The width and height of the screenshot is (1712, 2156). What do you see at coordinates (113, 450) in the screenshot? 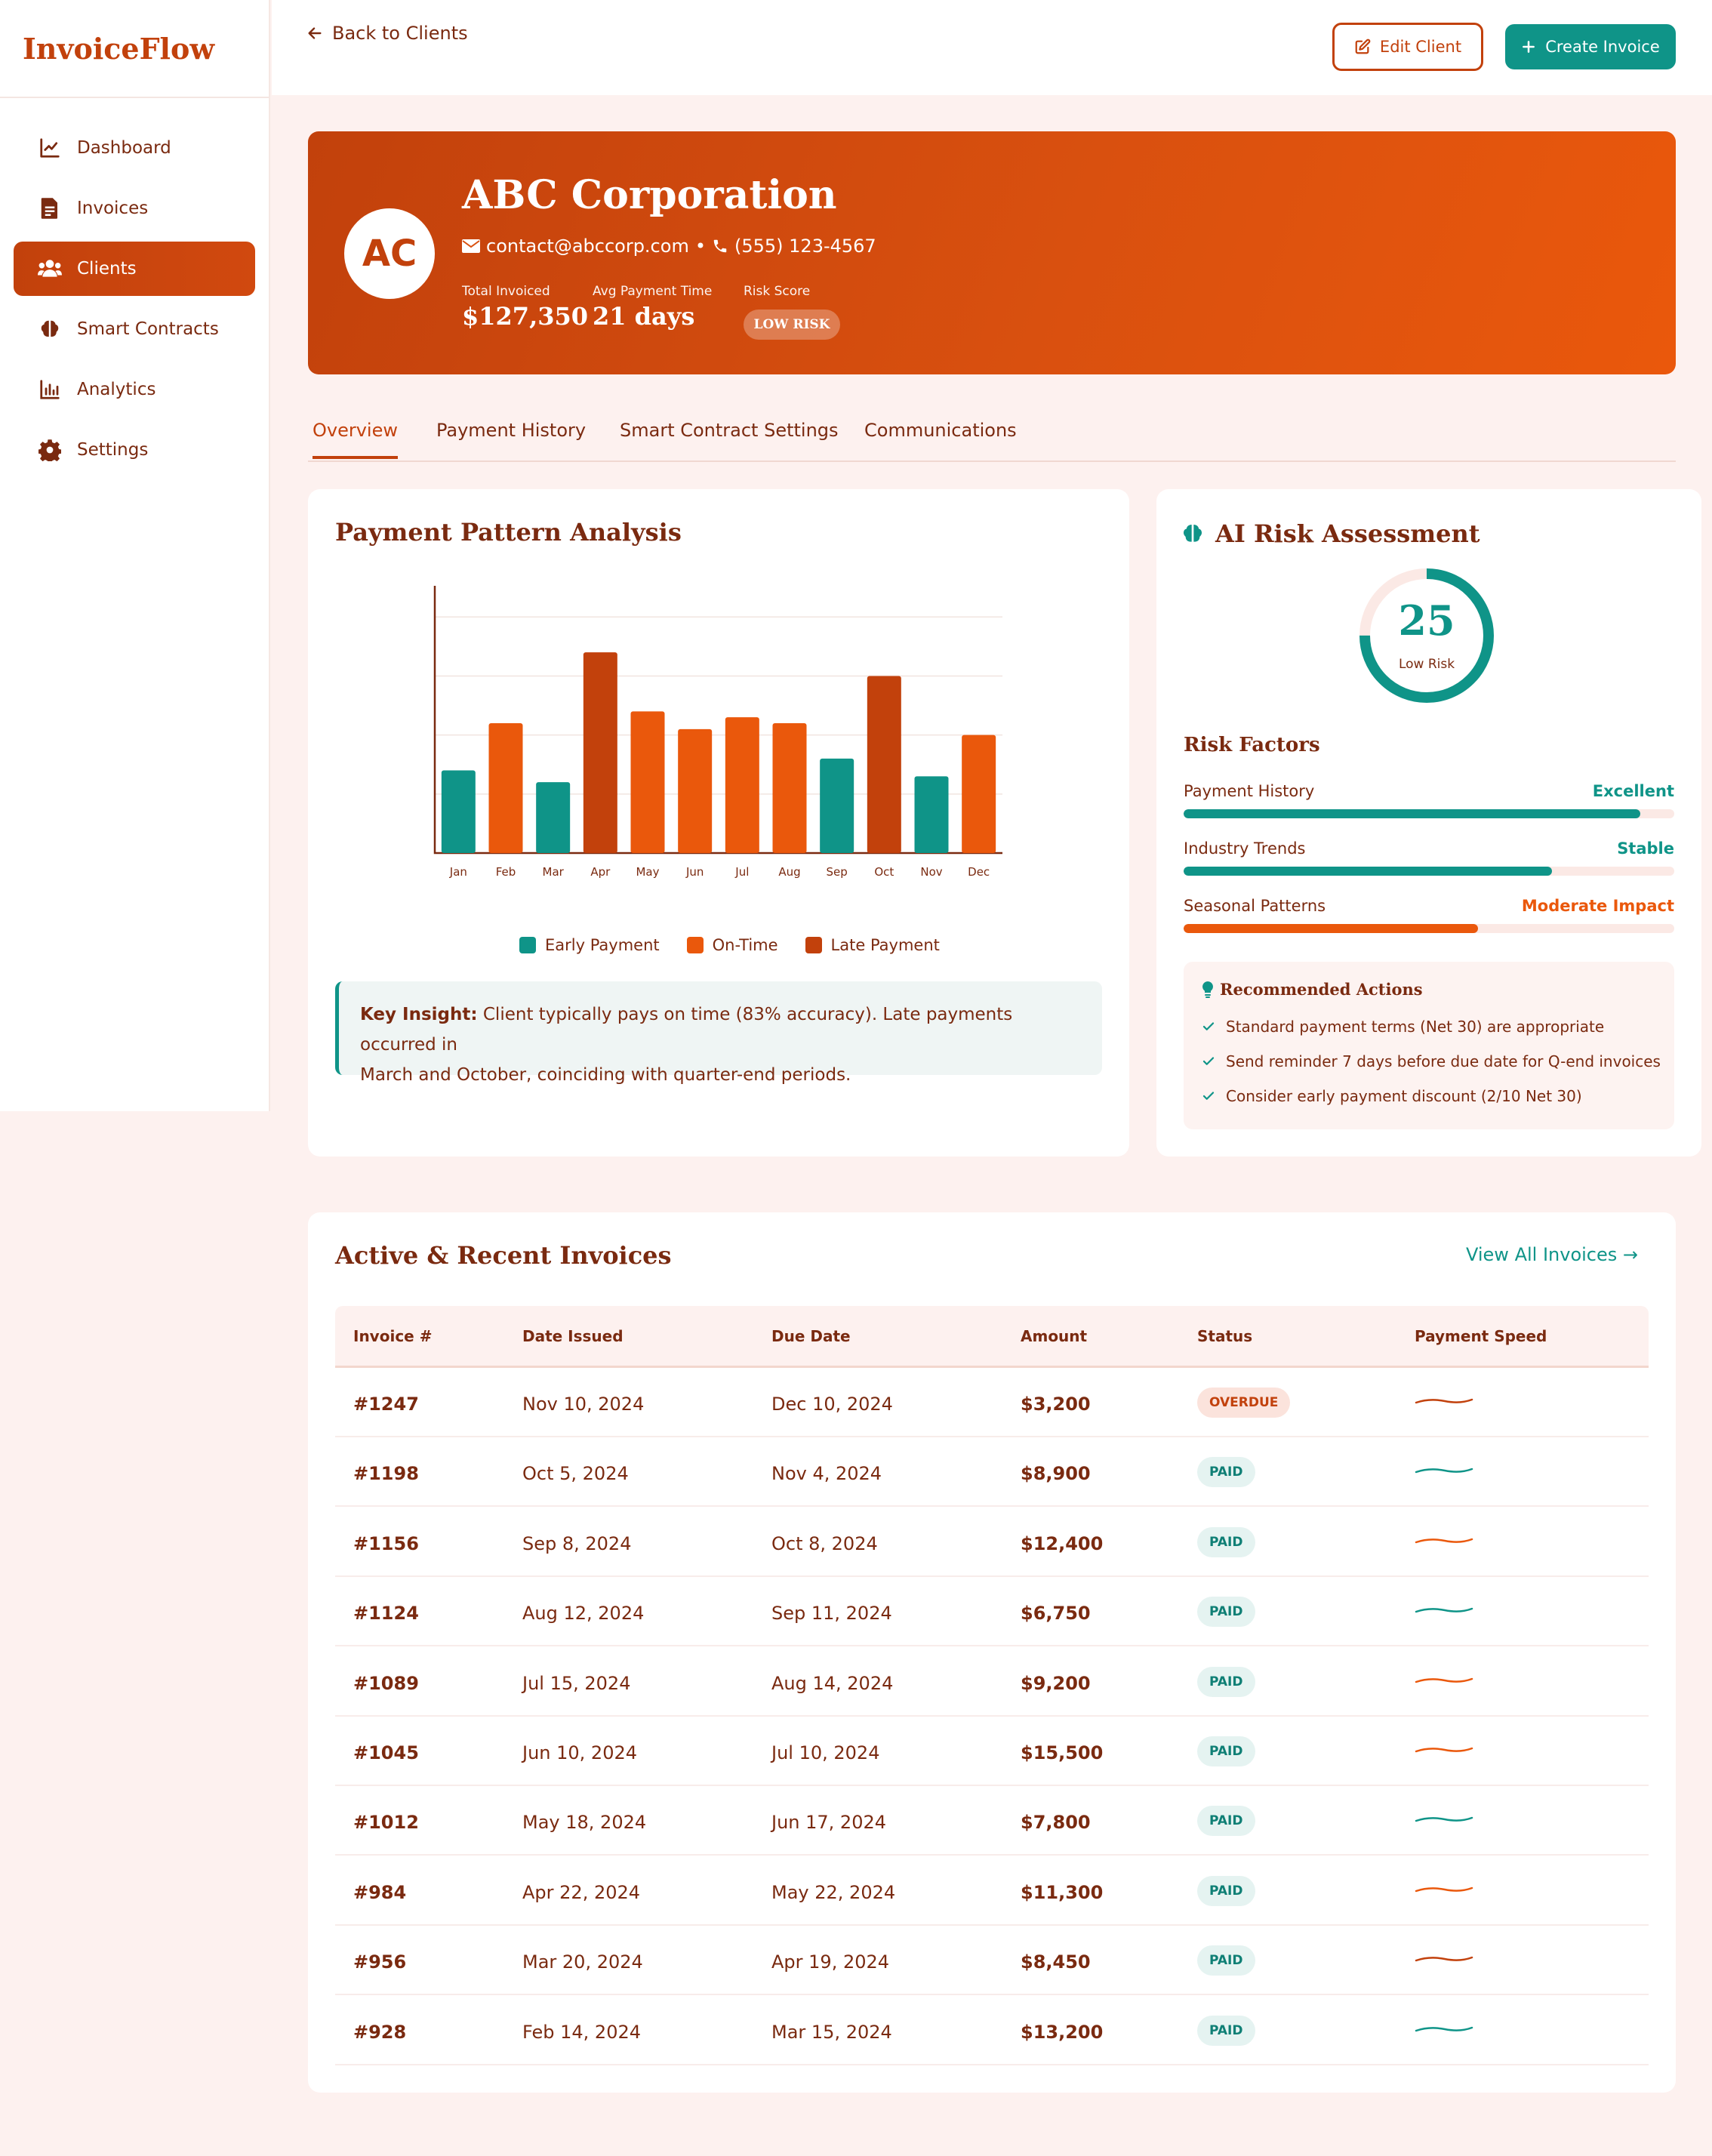
I see `sidebar-item-label: Settings` at bounding box center [113, 450].